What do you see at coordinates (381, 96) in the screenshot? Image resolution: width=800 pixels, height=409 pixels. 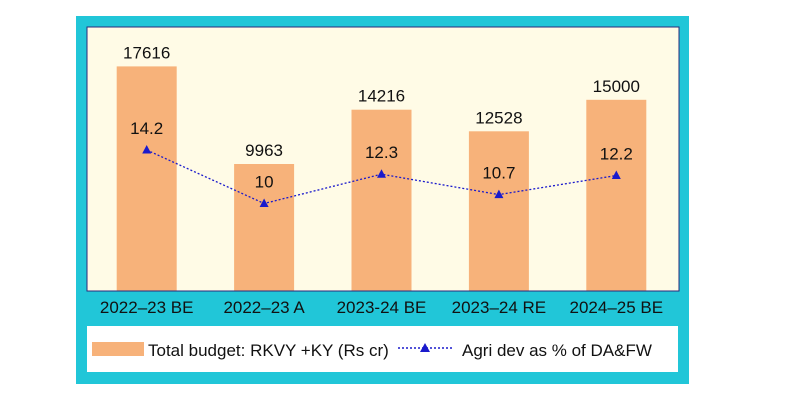 I see `bar-value-label: 14216` at bounding box center [381, 96].